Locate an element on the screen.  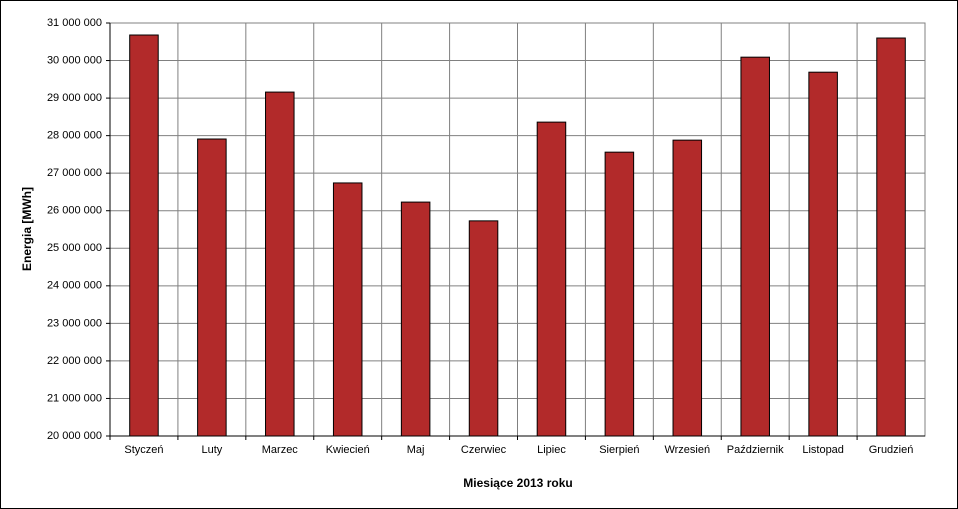
y-tick-label: 23 000 000 is located at coordinates (74, 323).